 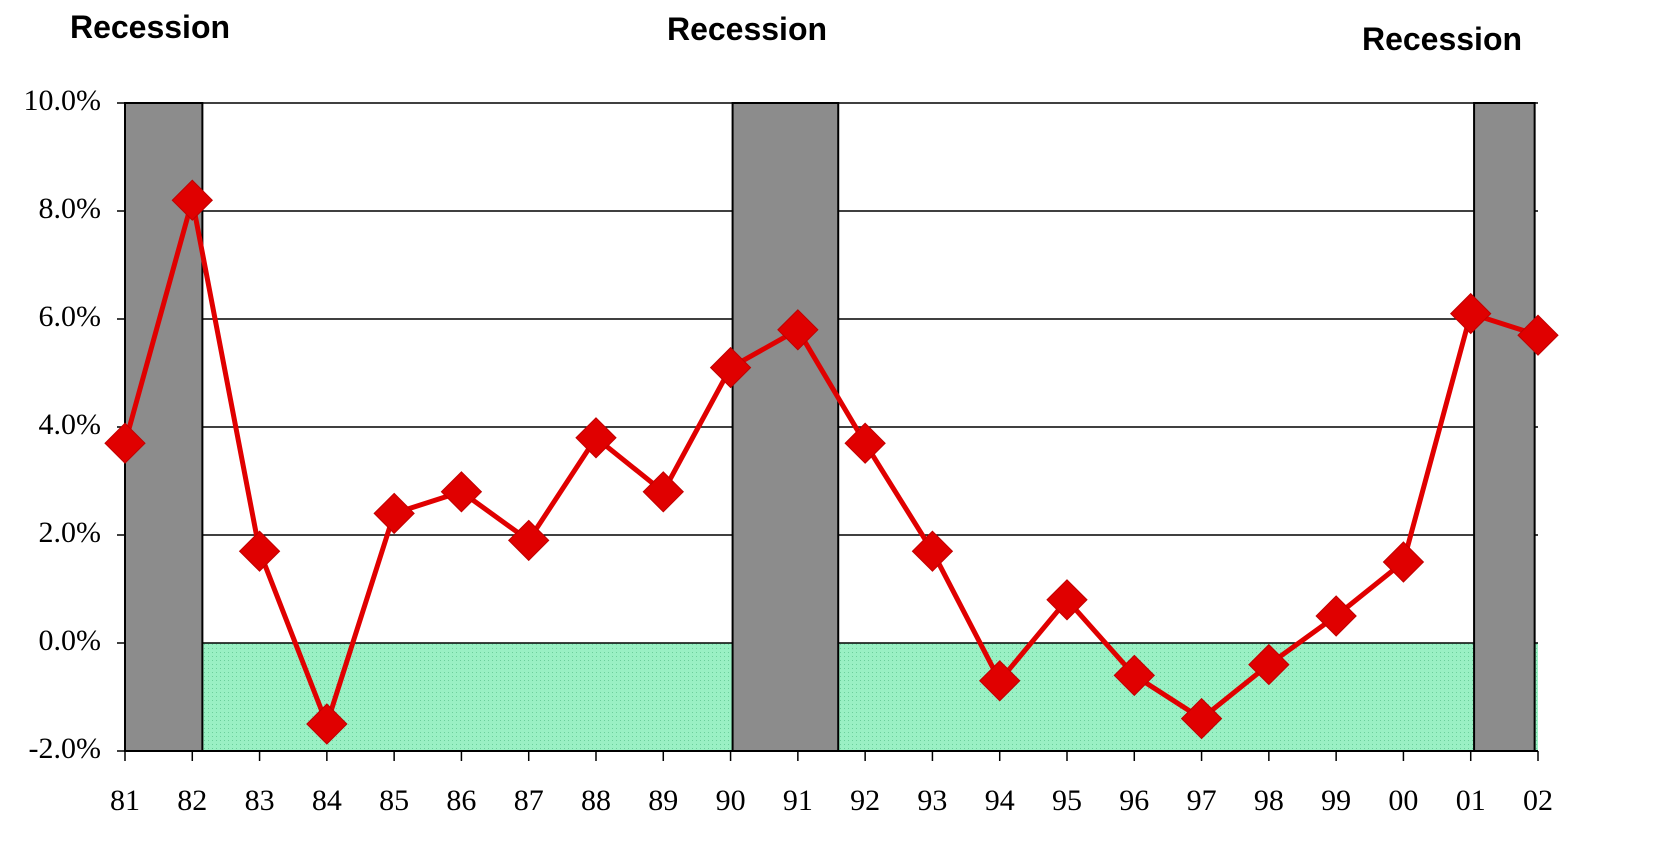 What do you see at coordinates (70, 532) in the screenshot?
I see `y-tick-label: 2.0%` at bounding box center [70, 532].